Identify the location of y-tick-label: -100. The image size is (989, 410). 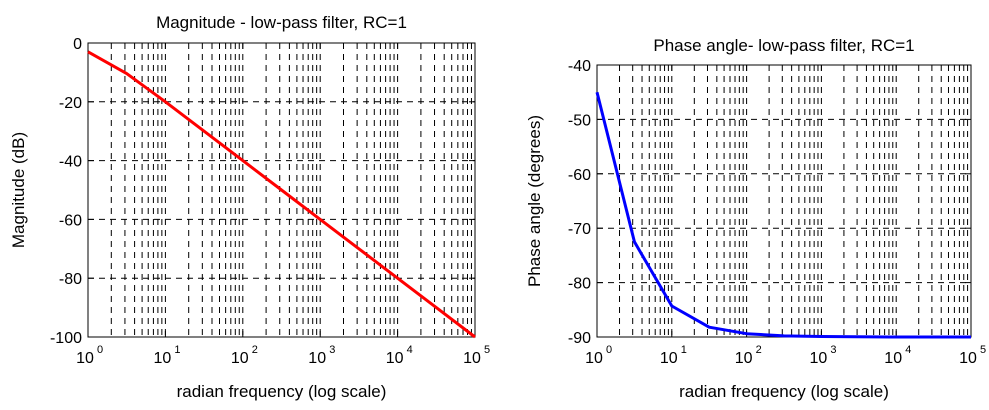
(66, 338).